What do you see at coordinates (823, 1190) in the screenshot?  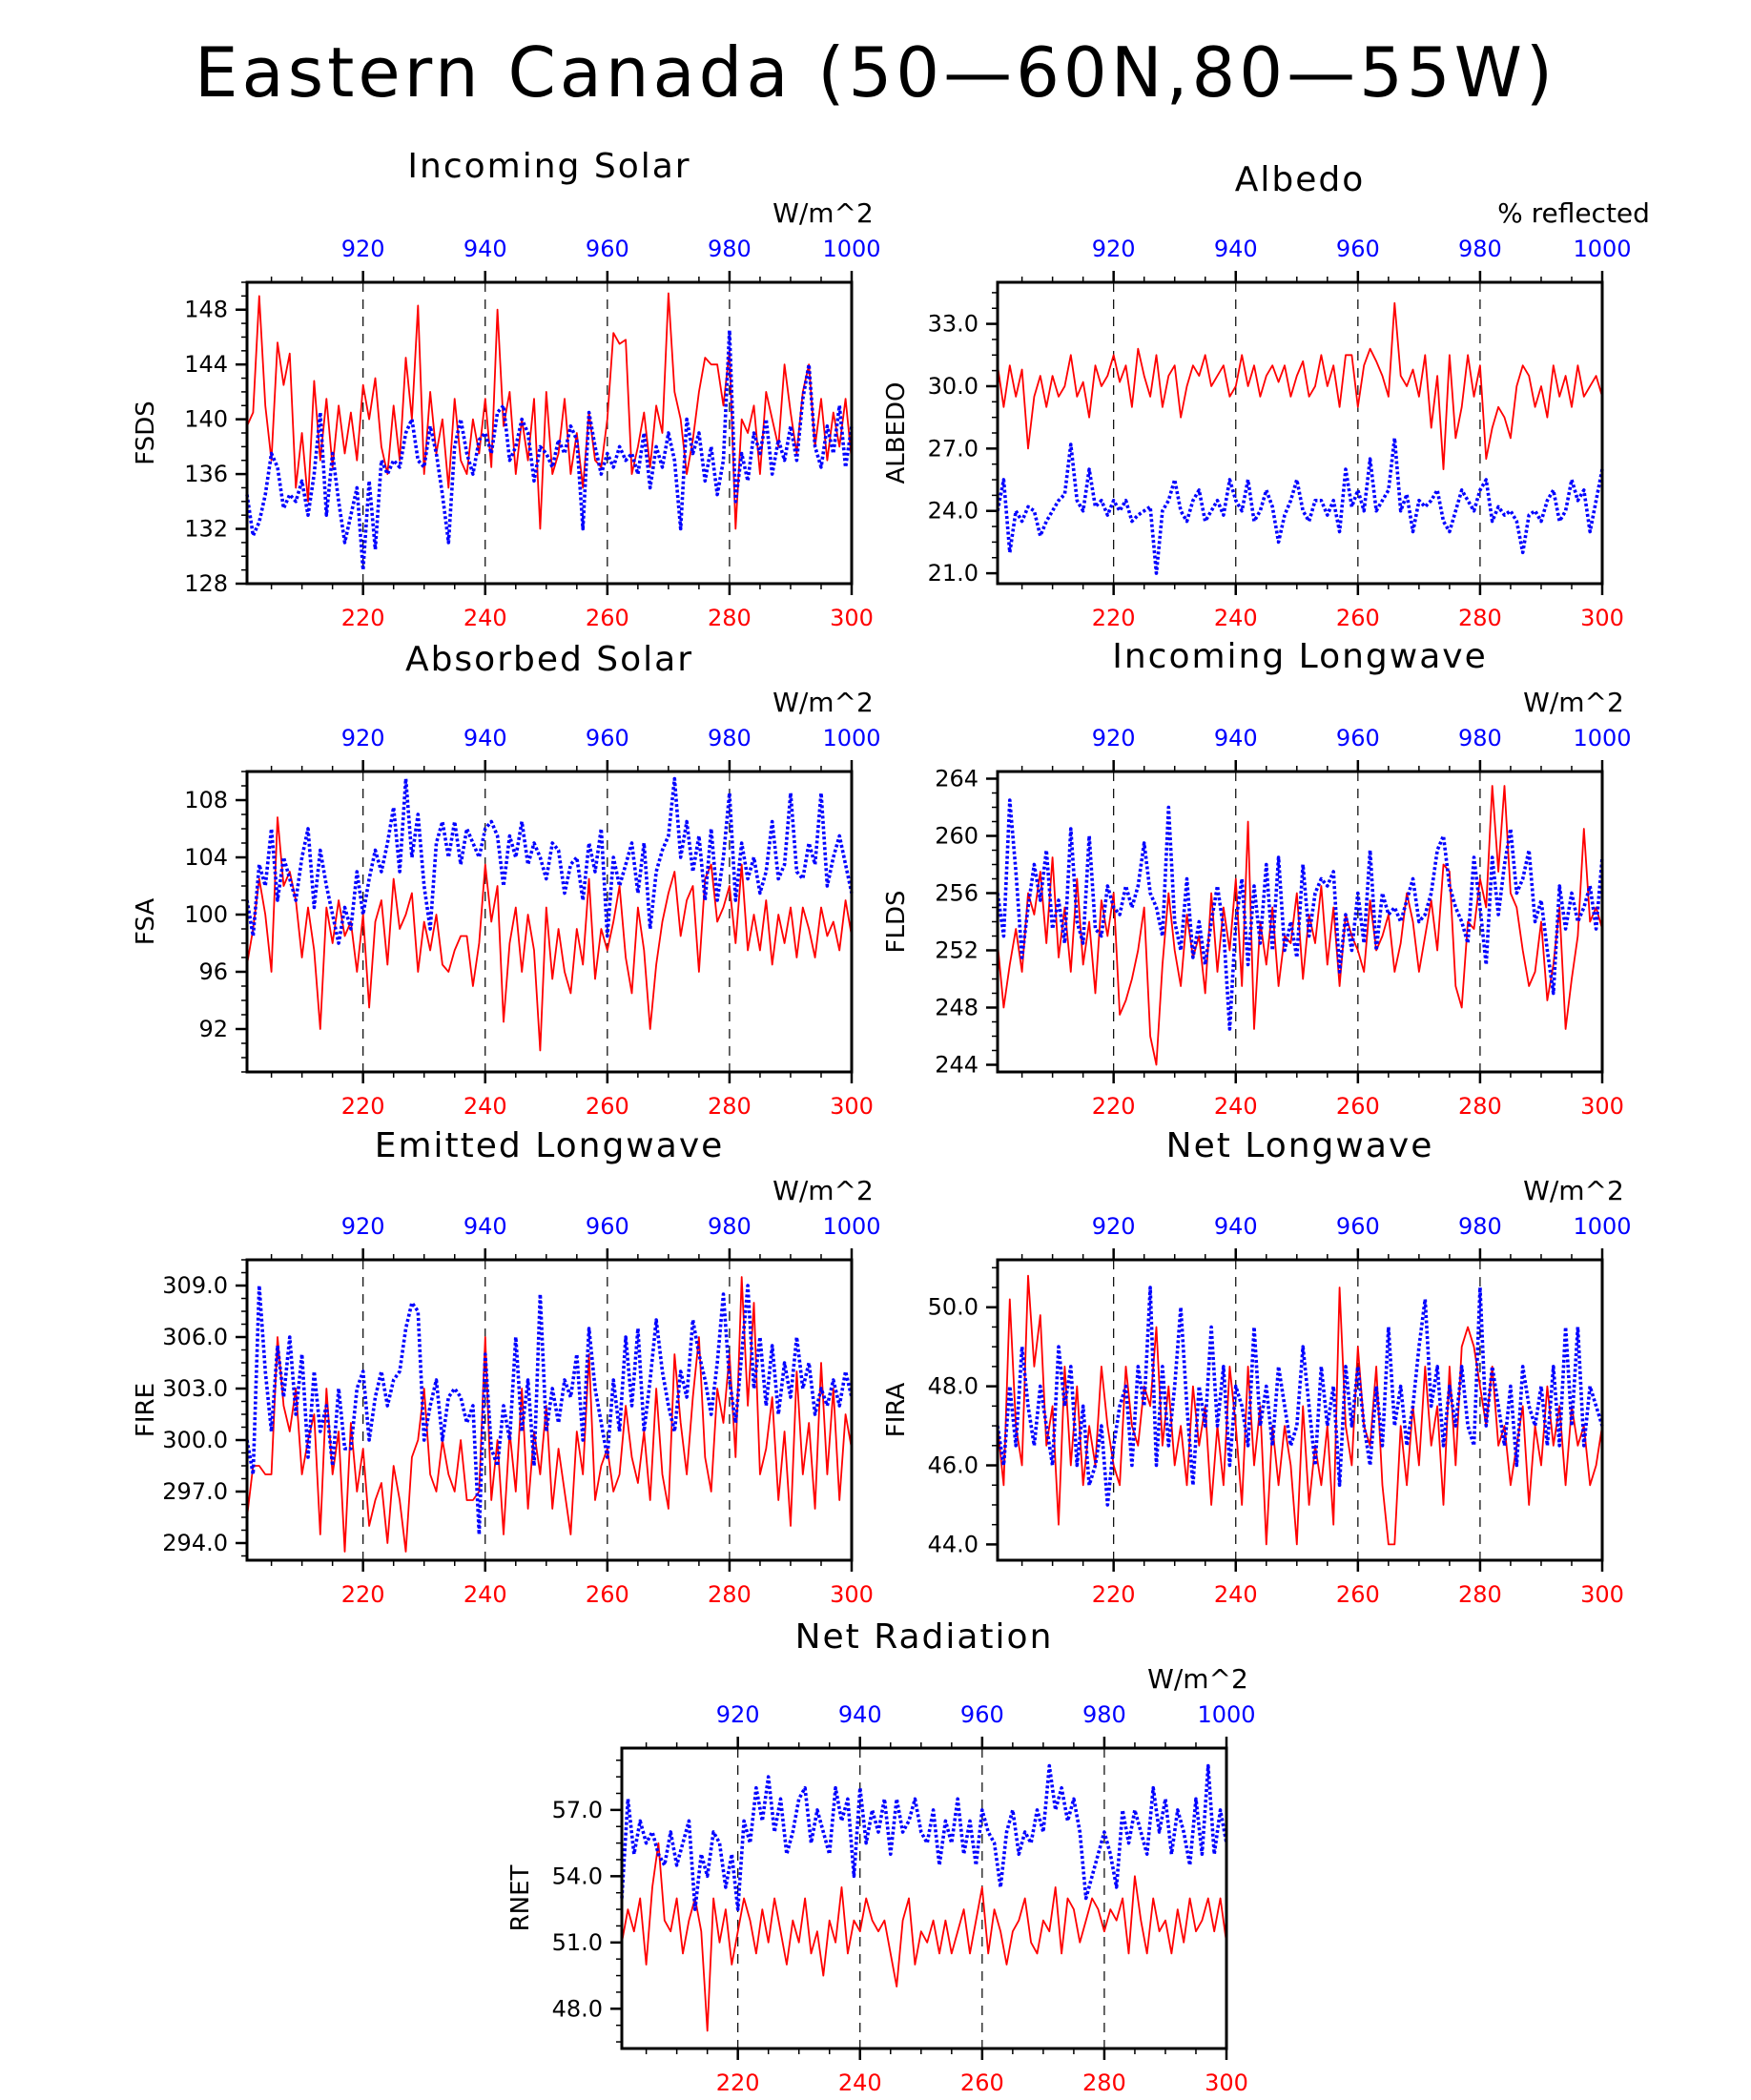 I see `panel-5-unit: W/m^2` at bounding box center [823, 1190].